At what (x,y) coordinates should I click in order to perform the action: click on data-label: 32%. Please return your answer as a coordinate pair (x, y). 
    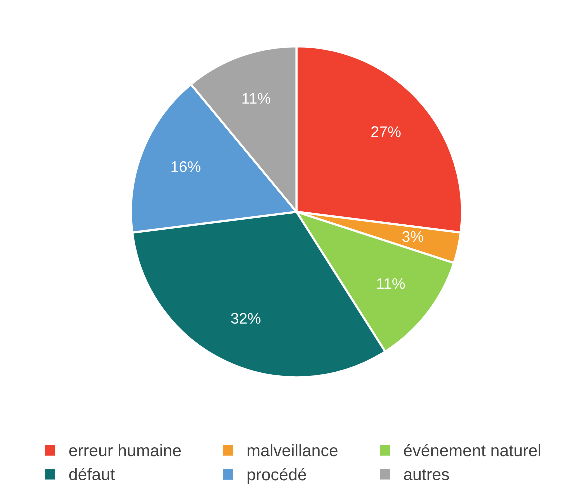
    Looking at the image, I should click on (246, 318).